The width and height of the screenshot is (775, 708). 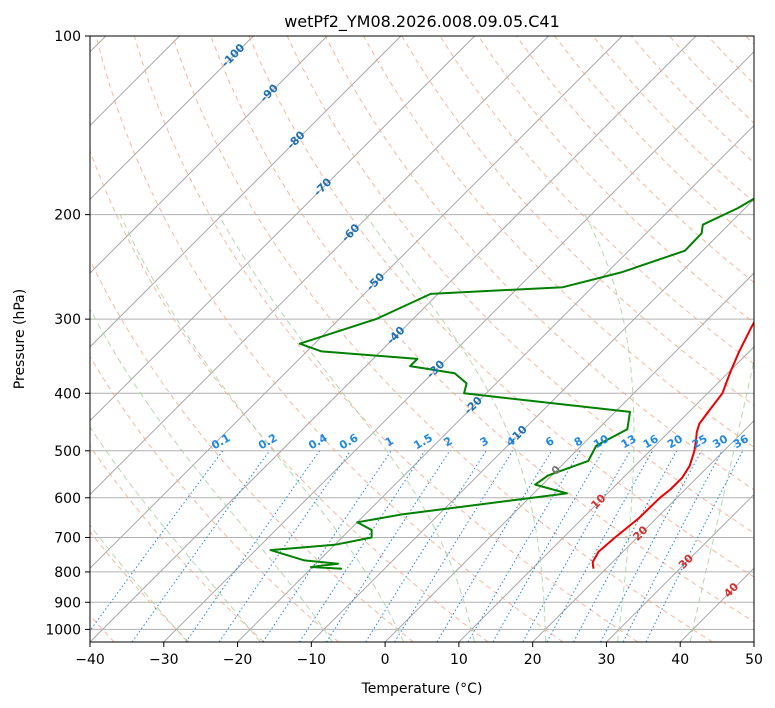 What do you see at coordinates (67, 320) in the screenshot?
I see `y-tick-label: 300` at bounding box center [67, 320].